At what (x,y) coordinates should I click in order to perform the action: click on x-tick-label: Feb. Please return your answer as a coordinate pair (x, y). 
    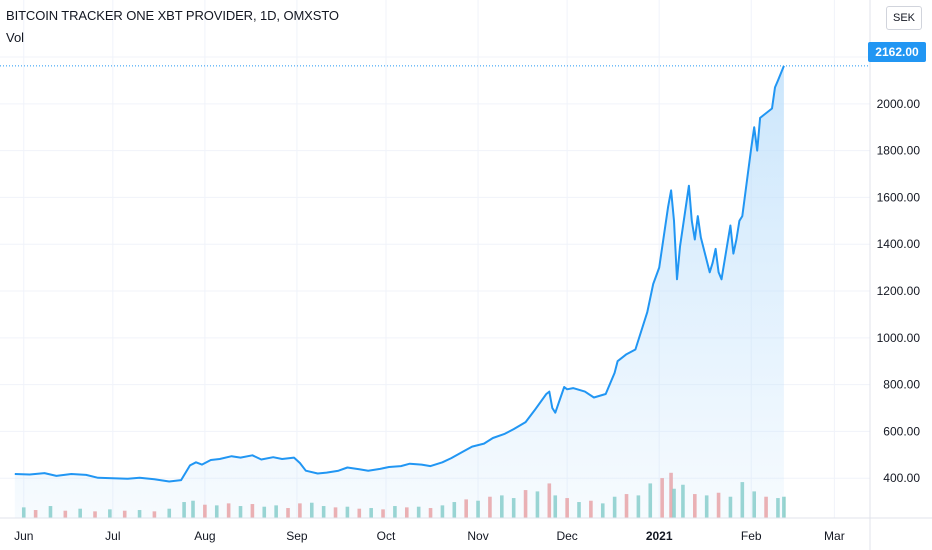
    Looking at the image, I should click on (751, 536).